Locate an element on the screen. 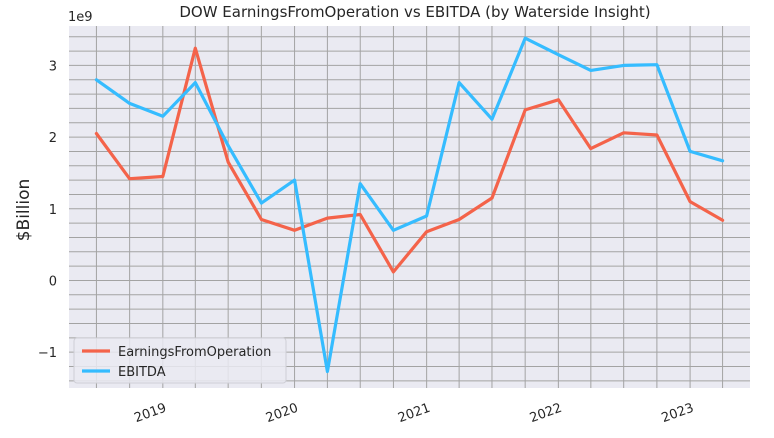  x-tick-label: 2022 is located at coordinates (546, 413).